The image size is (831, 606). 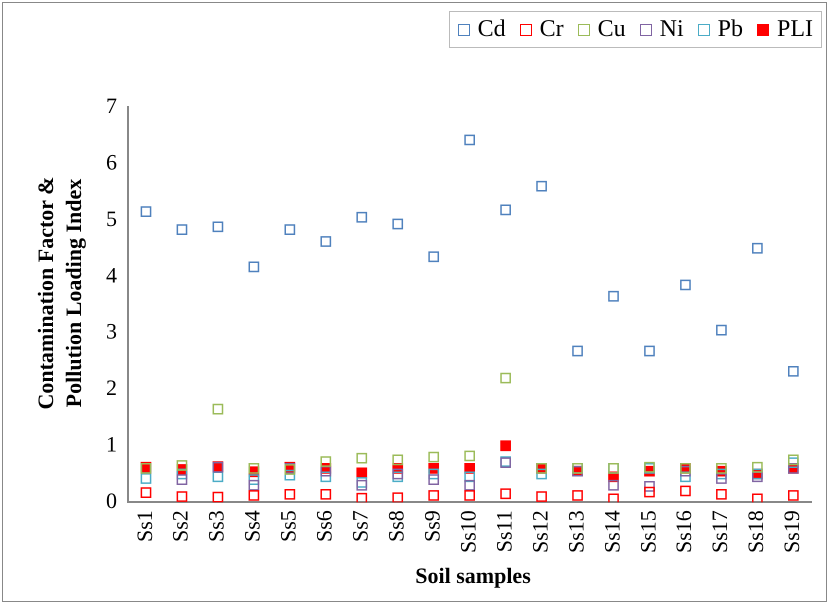 I want to click on x-tick-label: Ss5, so click(x=288, y=526).